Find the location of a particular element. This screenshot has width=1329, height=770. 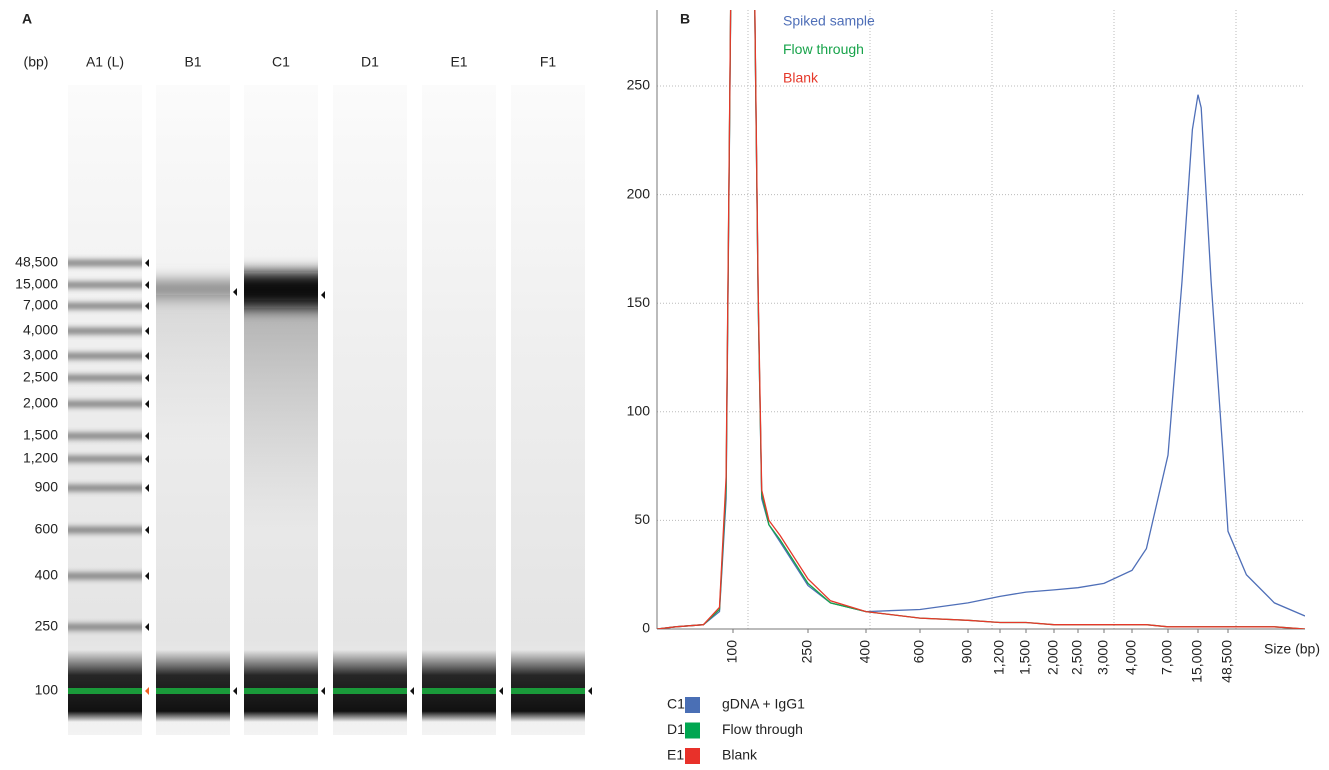

legend-well: D1 is located at coordinates (676, 729).